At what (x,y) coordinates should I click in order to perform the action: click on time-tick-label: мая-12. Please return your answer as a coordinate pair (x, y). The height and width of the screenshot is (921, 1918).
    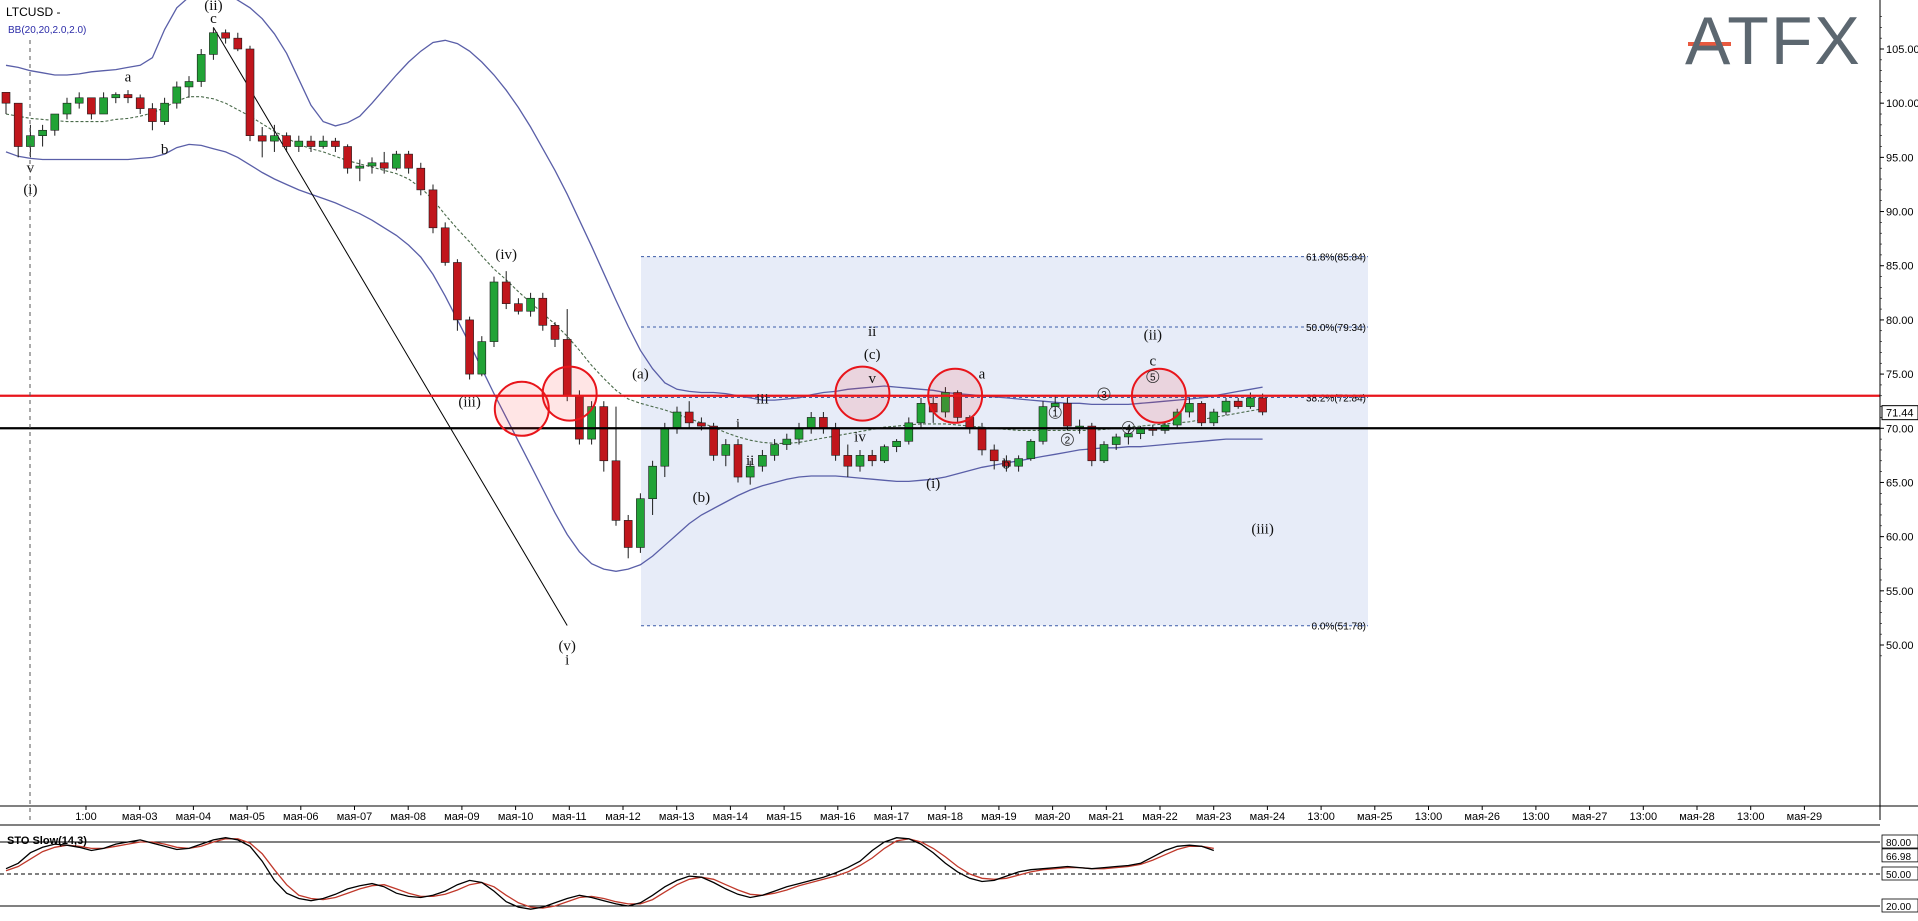
    Looking at the image, I should click on (623, 817).